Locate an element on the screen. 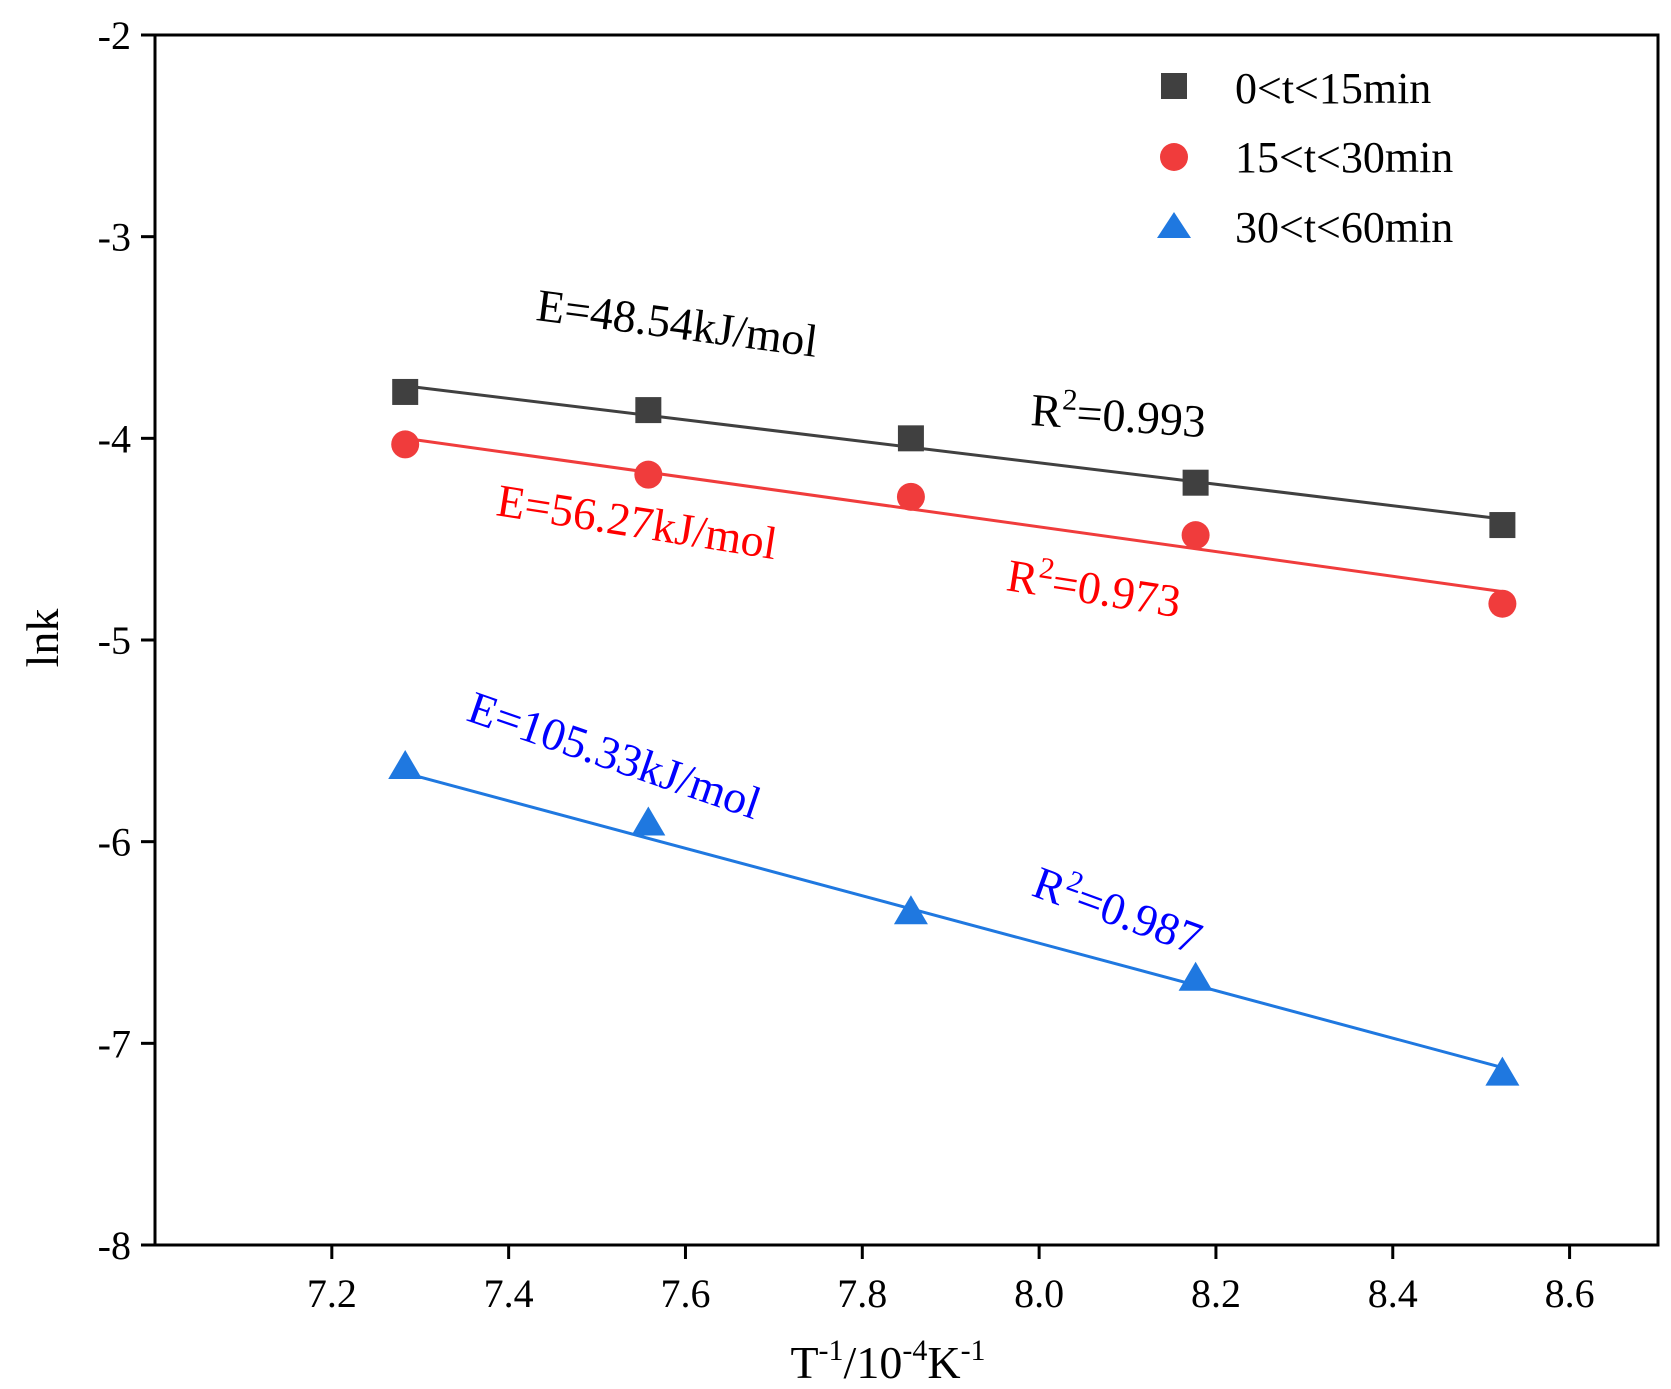 The width and height of the screenshot is (1671, 1389). legend-label-series-2: 15<t<30min is located at coordinates (1344, 157).